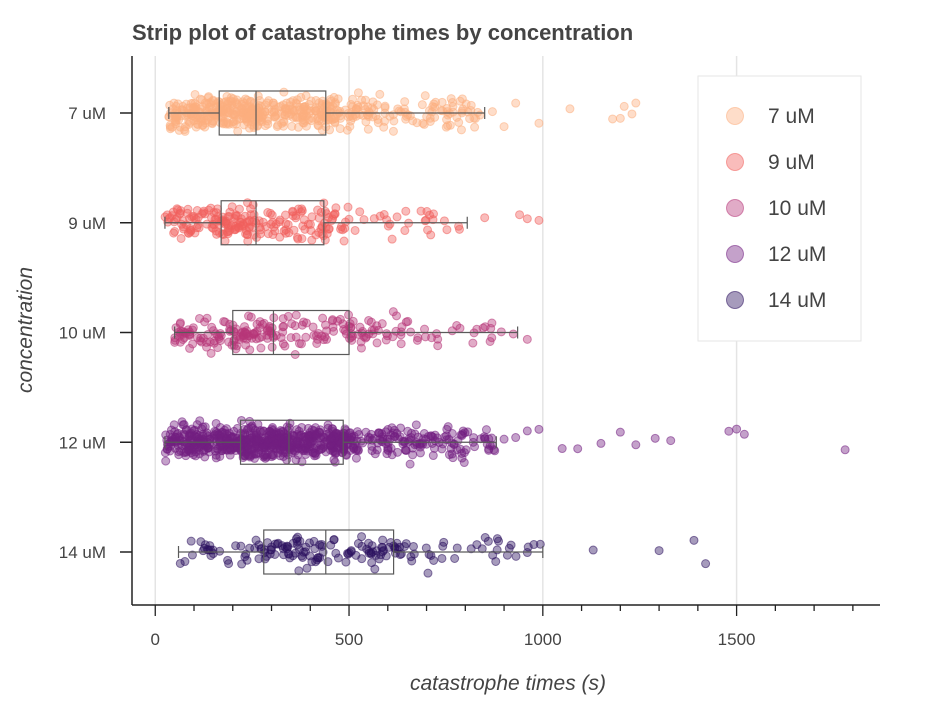 The height and width of the screenshot is (701, 940). Describe the element at coordinates (735, 300) in the screenshot. I see `legend-marker` at that location.